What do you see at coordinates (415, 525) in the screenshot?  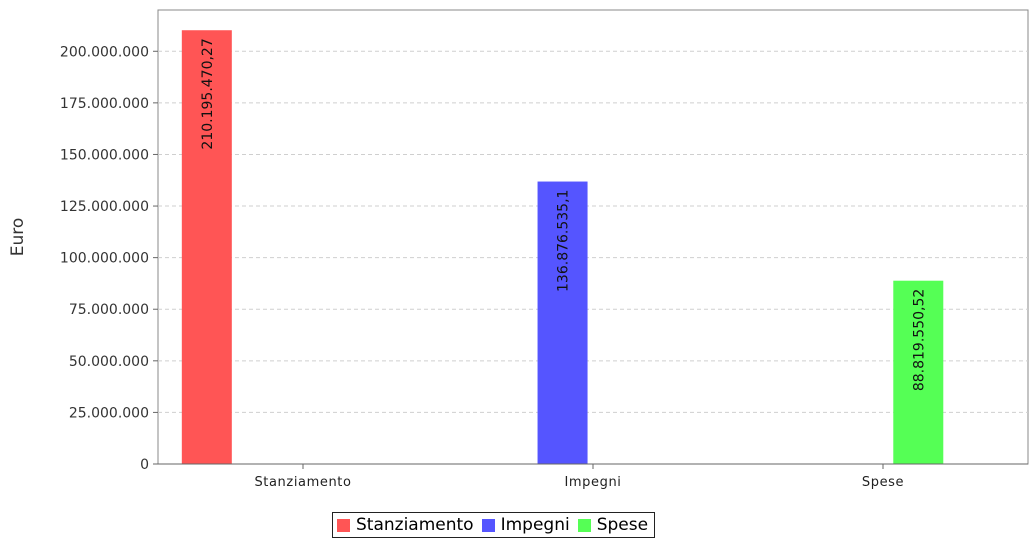 I see `legend-label-stanziamento: Stanziamento` at bounding box center [415, 525].